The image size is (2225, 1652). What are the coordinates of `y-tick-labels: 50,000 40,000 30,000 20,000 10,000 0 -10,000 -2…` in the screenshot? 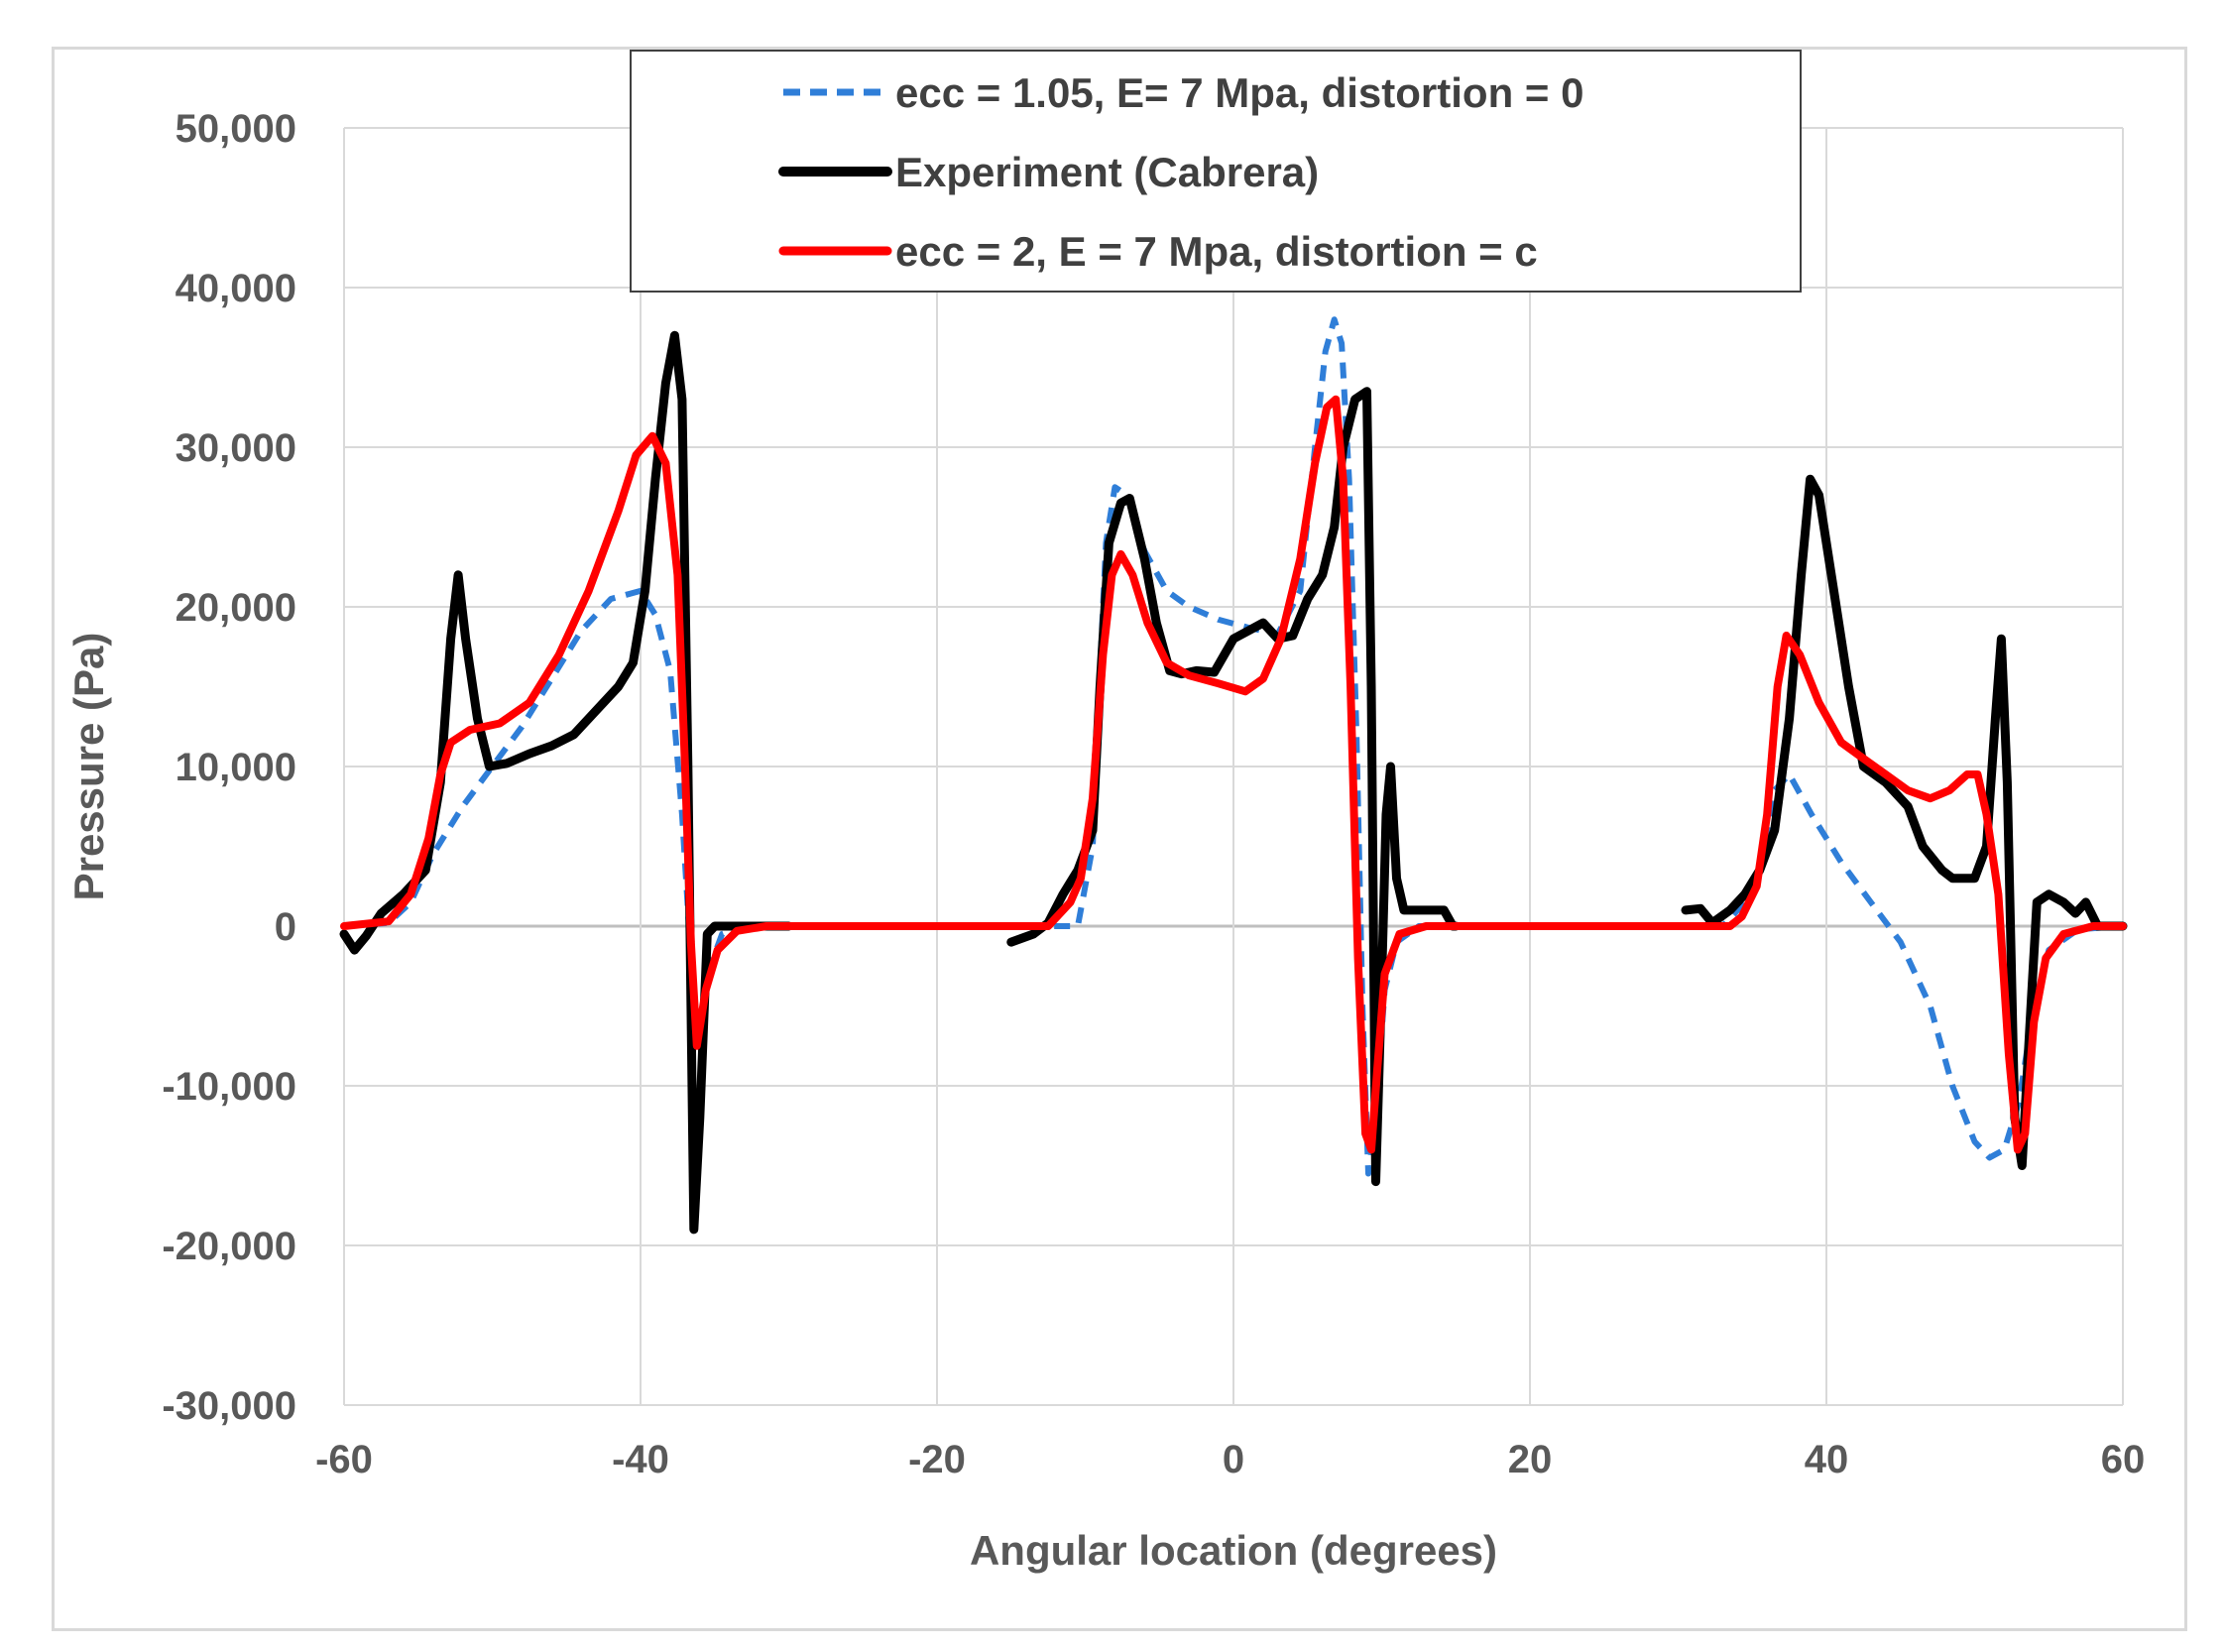 It's located at (229, 767).